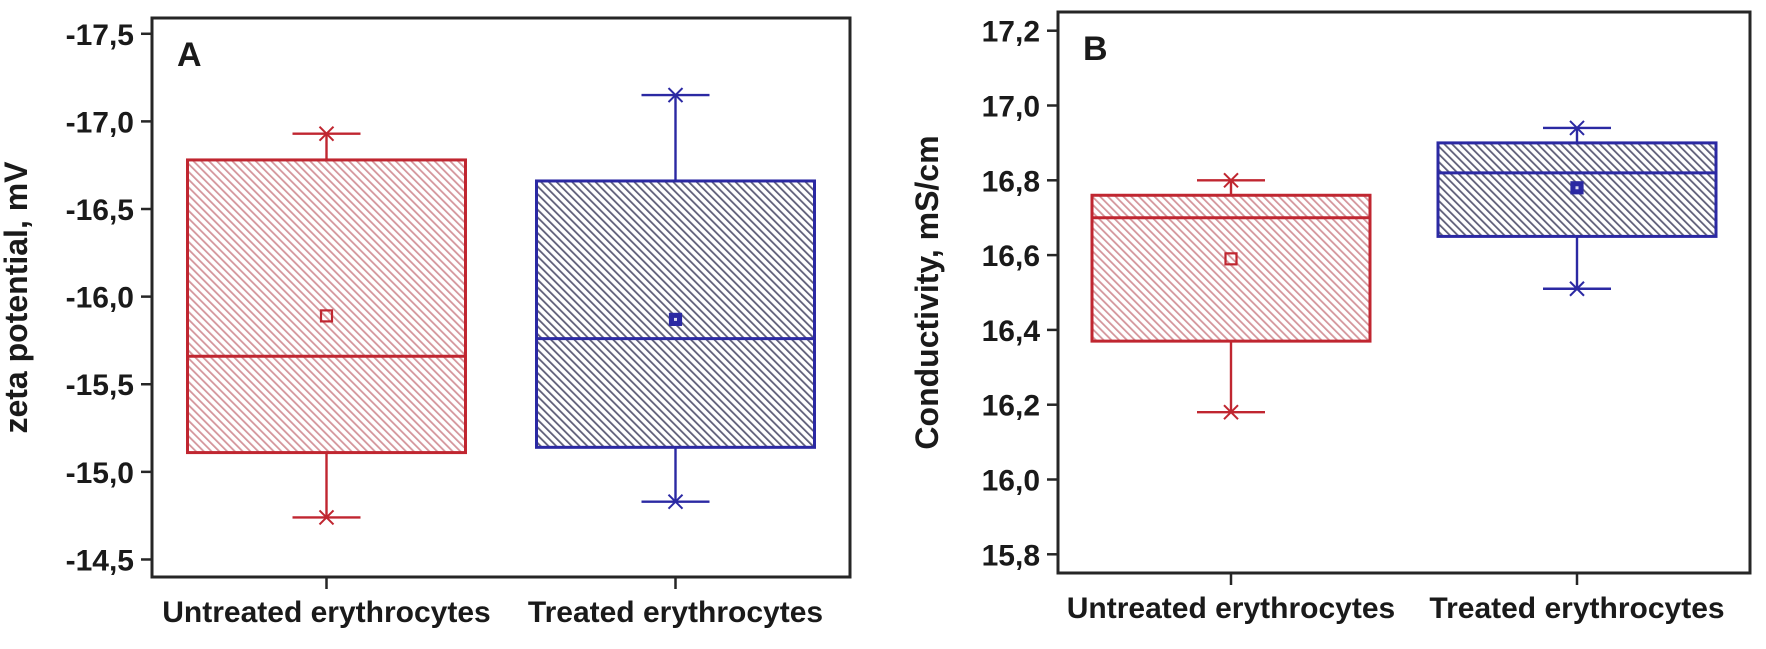 The image size is (1766, 649). I want to click on y-axis-title: zeta potential, mV, so click(17, 297).